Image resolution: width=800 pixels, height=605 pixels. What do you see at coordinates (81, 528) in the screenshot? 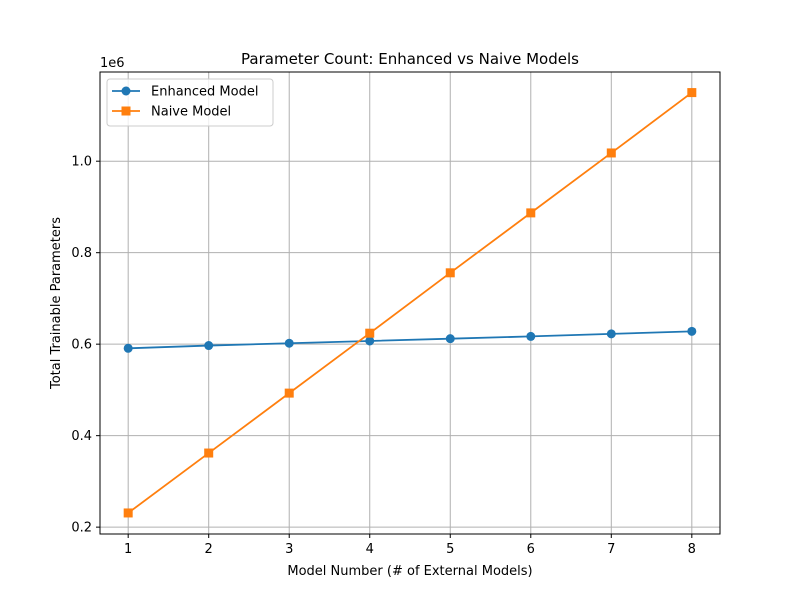
I see `y-tick-label: 0.2` at bounding box center [81, 528].